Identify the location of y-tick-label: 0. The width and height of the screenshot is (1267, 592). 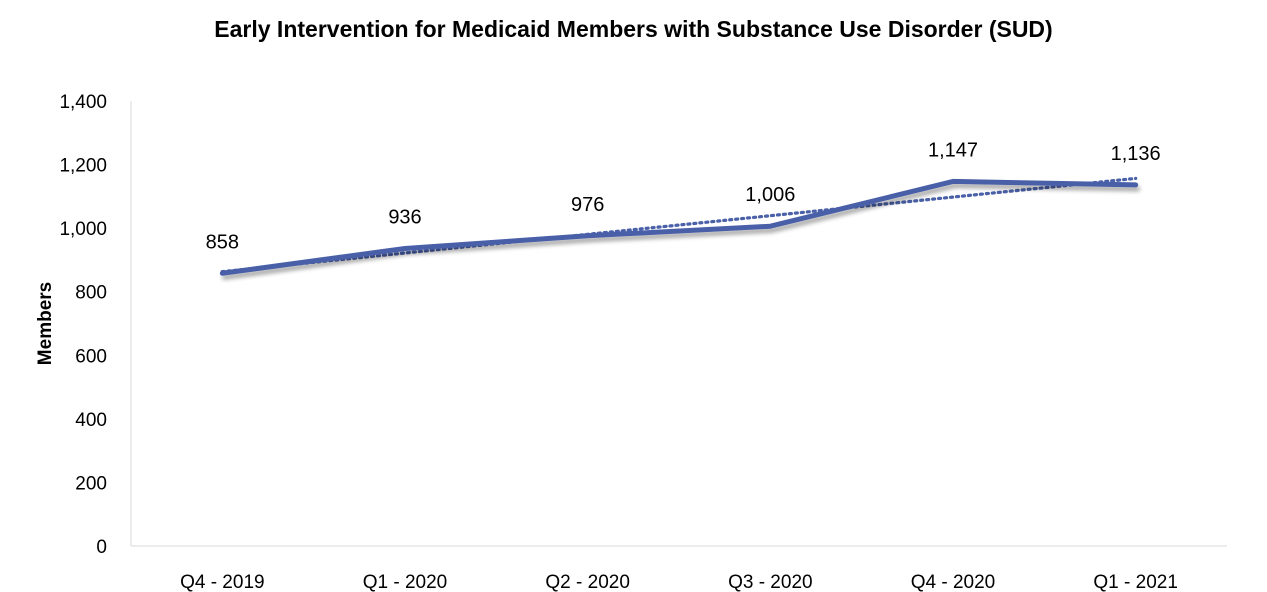
(101, 547).